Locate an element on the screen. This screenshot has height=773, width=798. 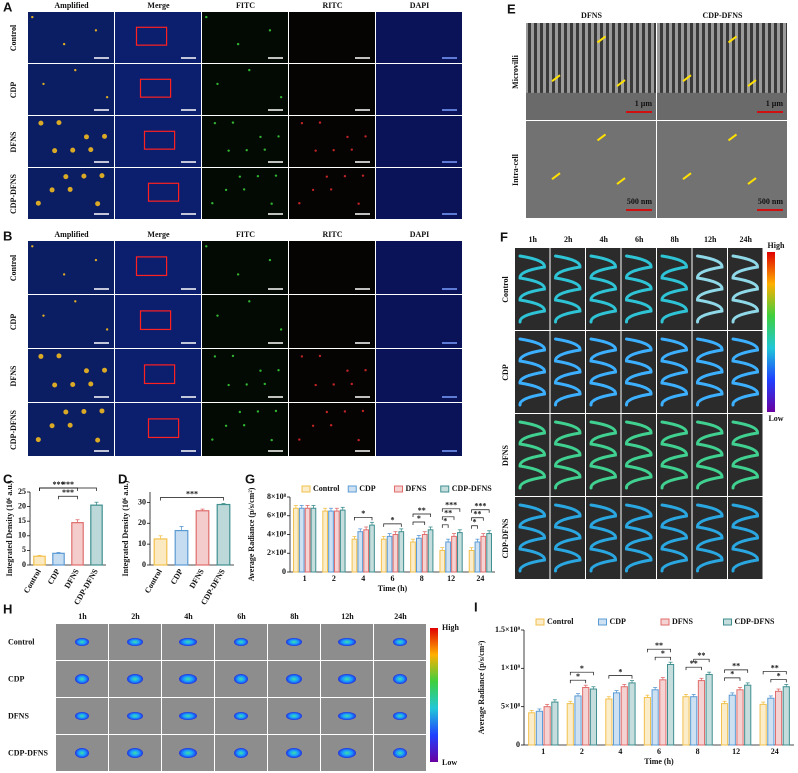
colorbar-low: Low is located at coordinates (449, 762).